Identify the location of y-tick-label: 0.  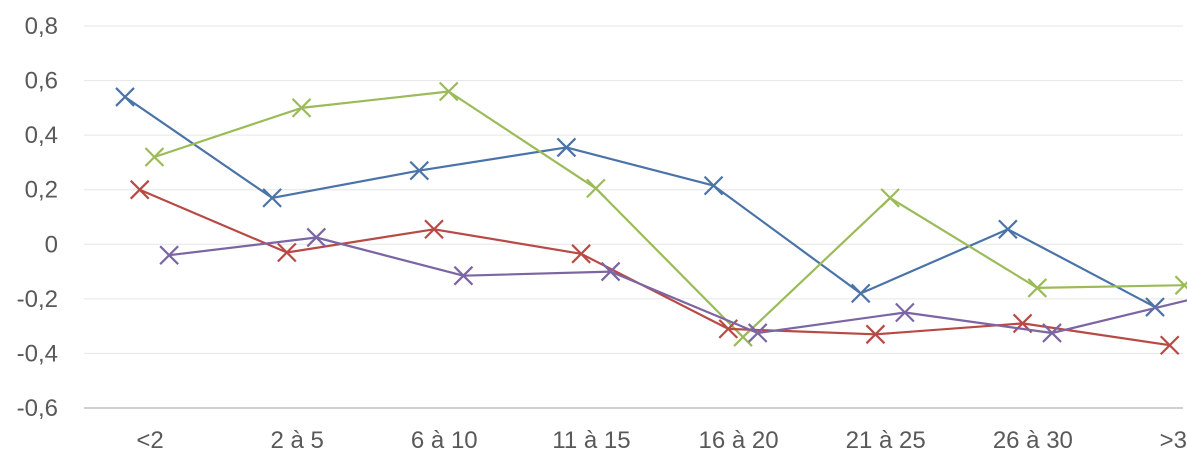
(51, 244).